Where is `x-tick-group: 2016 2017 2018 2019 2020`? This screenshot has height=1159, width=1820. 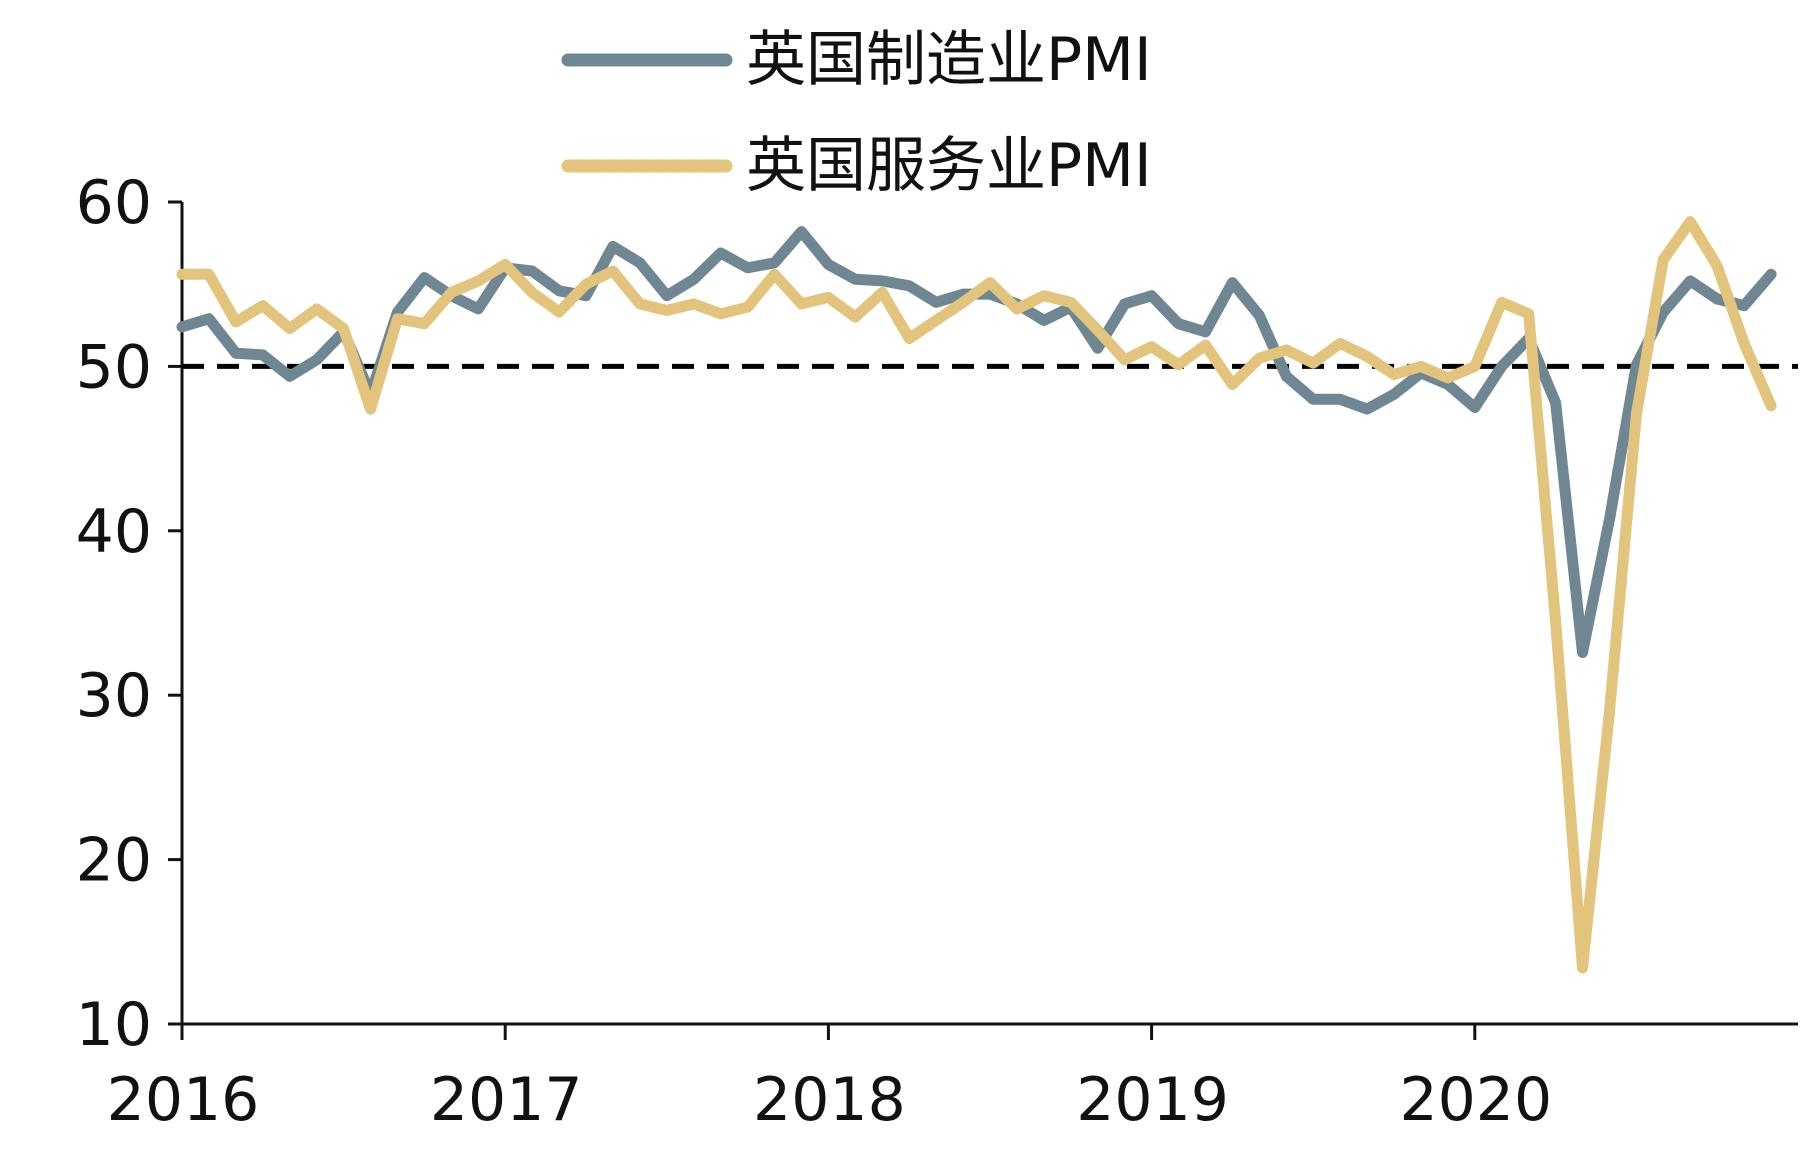 x-tick-group: 2016 2017 2018 2019 2020 is located at coordinates (829, 1079).